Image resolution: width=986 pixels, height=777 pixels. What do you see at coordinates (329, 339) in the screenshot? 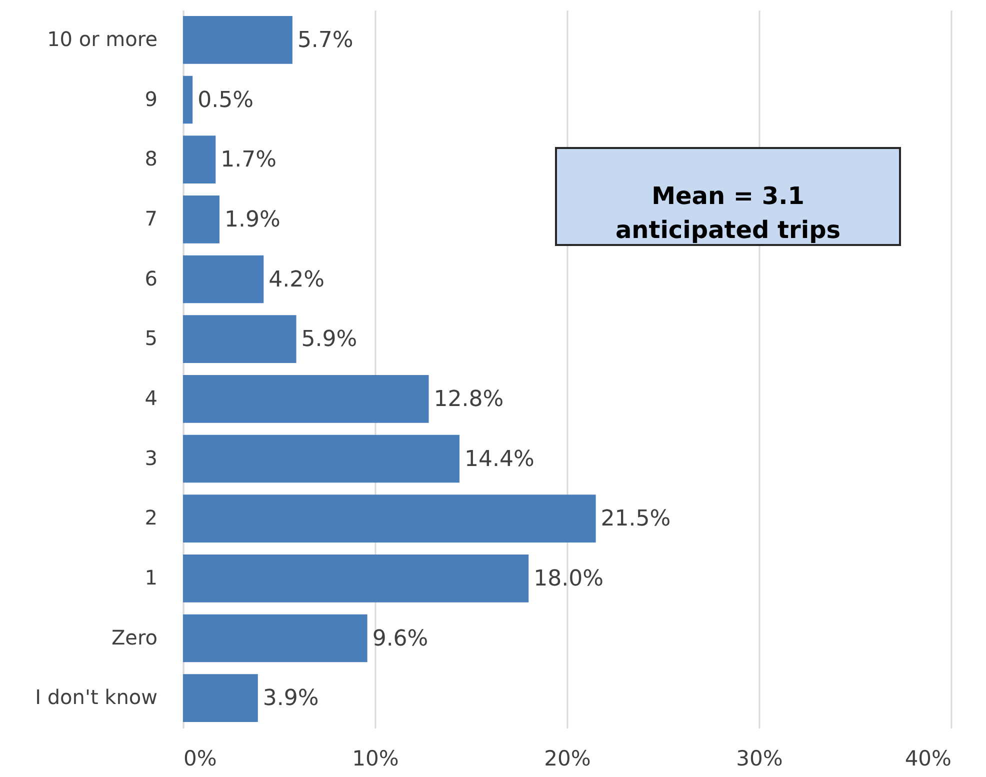
I see `data-label: 5.9%` at bounding box center [329, 339].